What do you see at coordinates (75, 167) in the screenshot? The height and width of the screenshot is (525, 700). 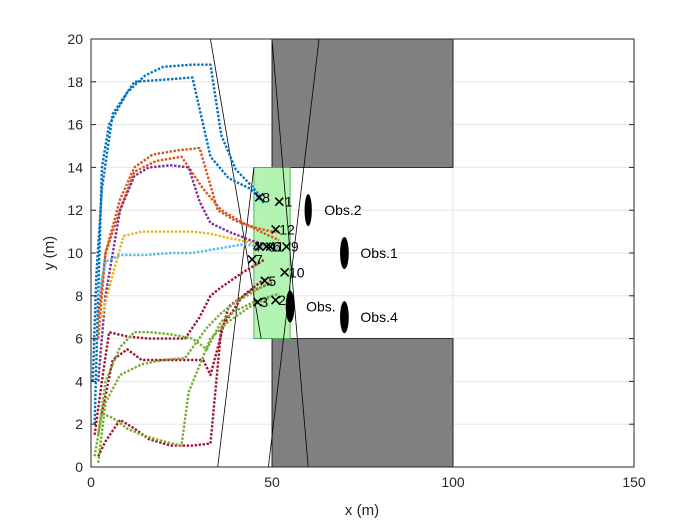 I see `y-tick-label: 14` at bounding box center [75, 167].